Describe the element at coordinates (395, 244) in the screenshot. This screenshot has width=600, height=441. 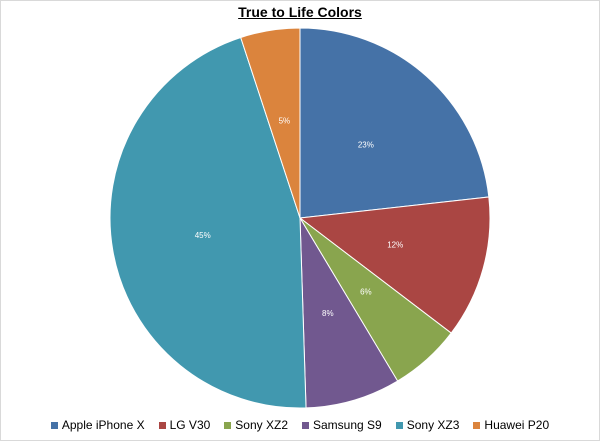
I see `data-label: 12%` at that location.